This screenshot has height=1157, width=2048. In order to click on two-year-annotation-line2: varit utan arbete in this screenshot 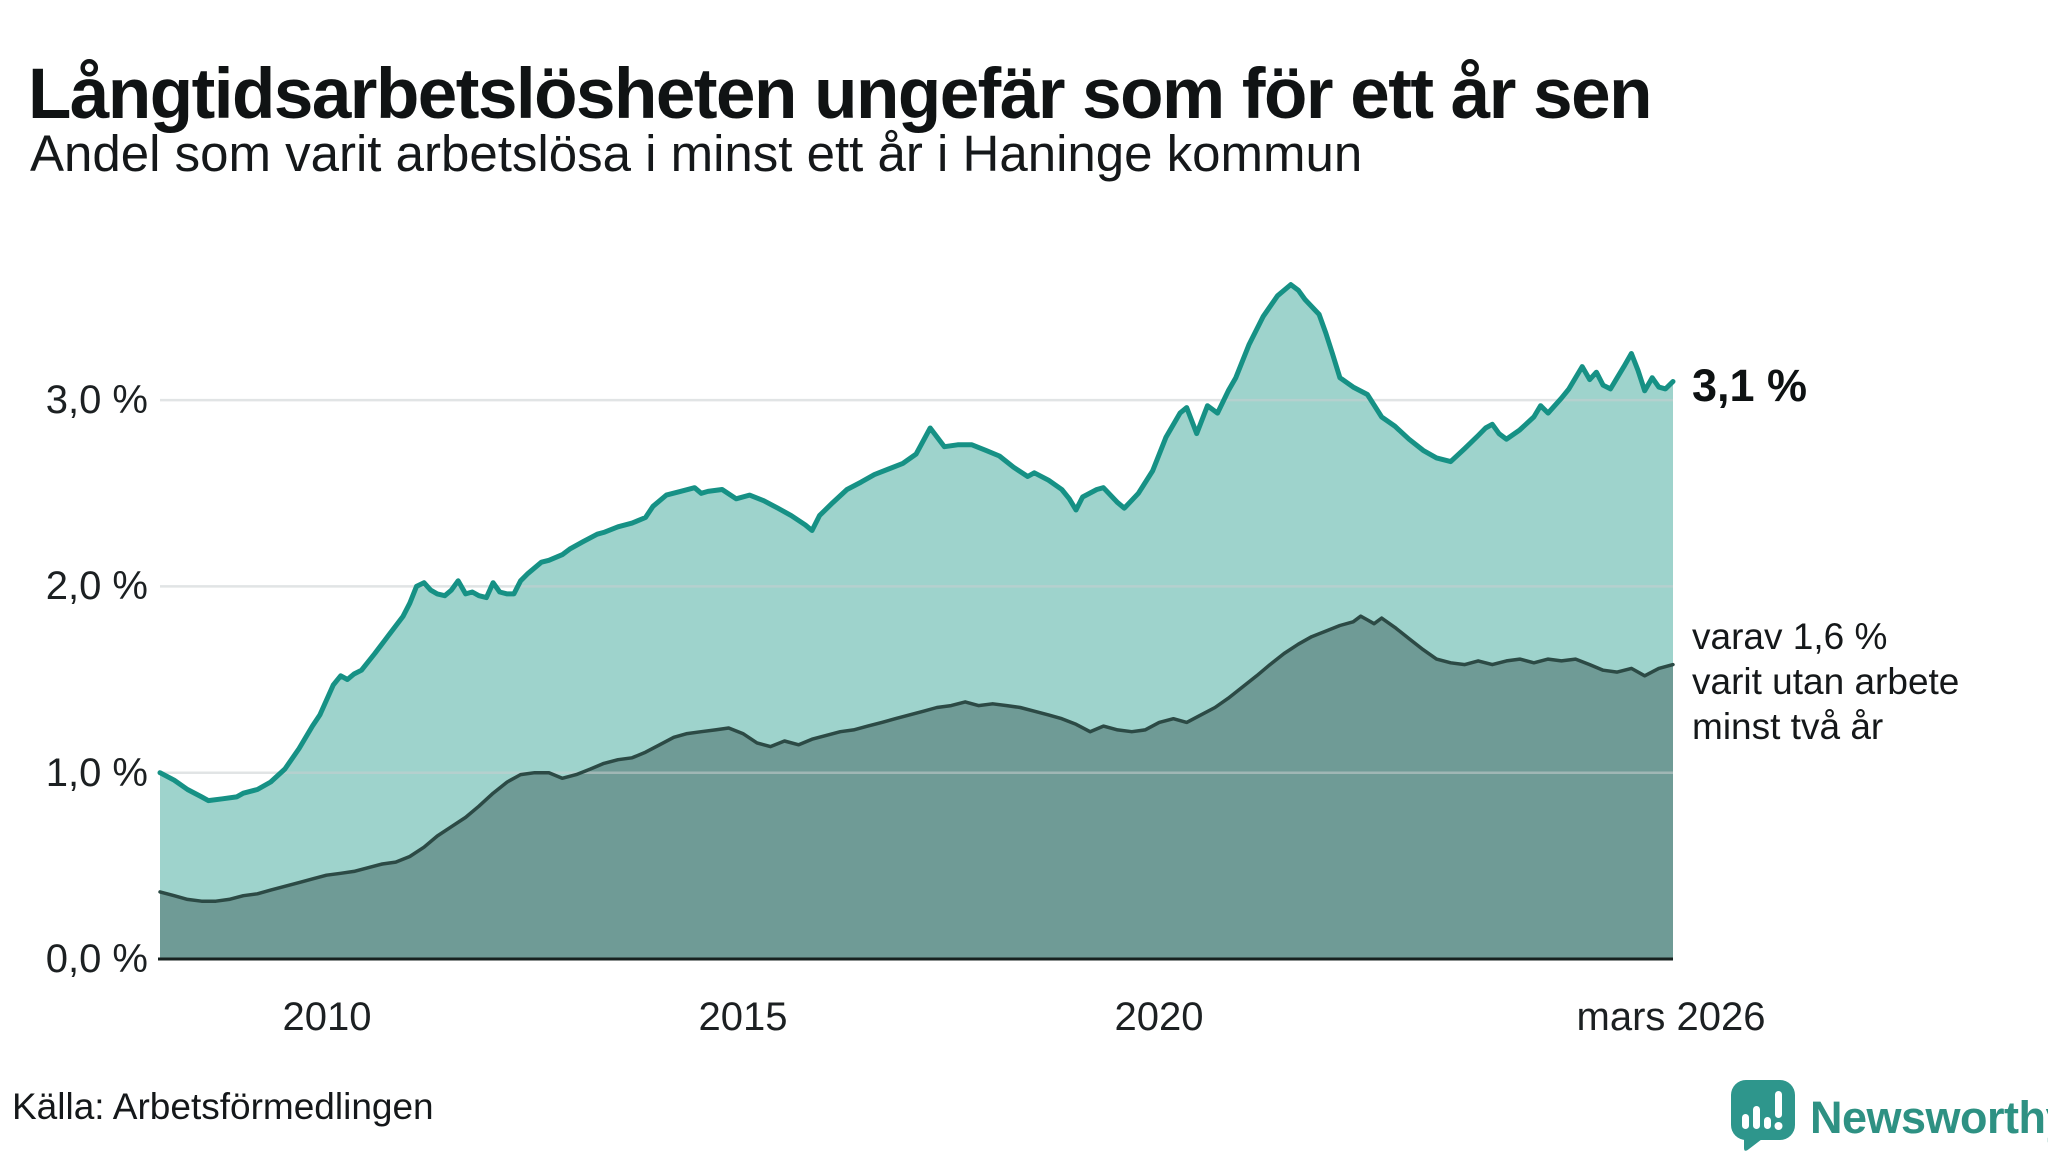, I will do `click(1826, 681)`.